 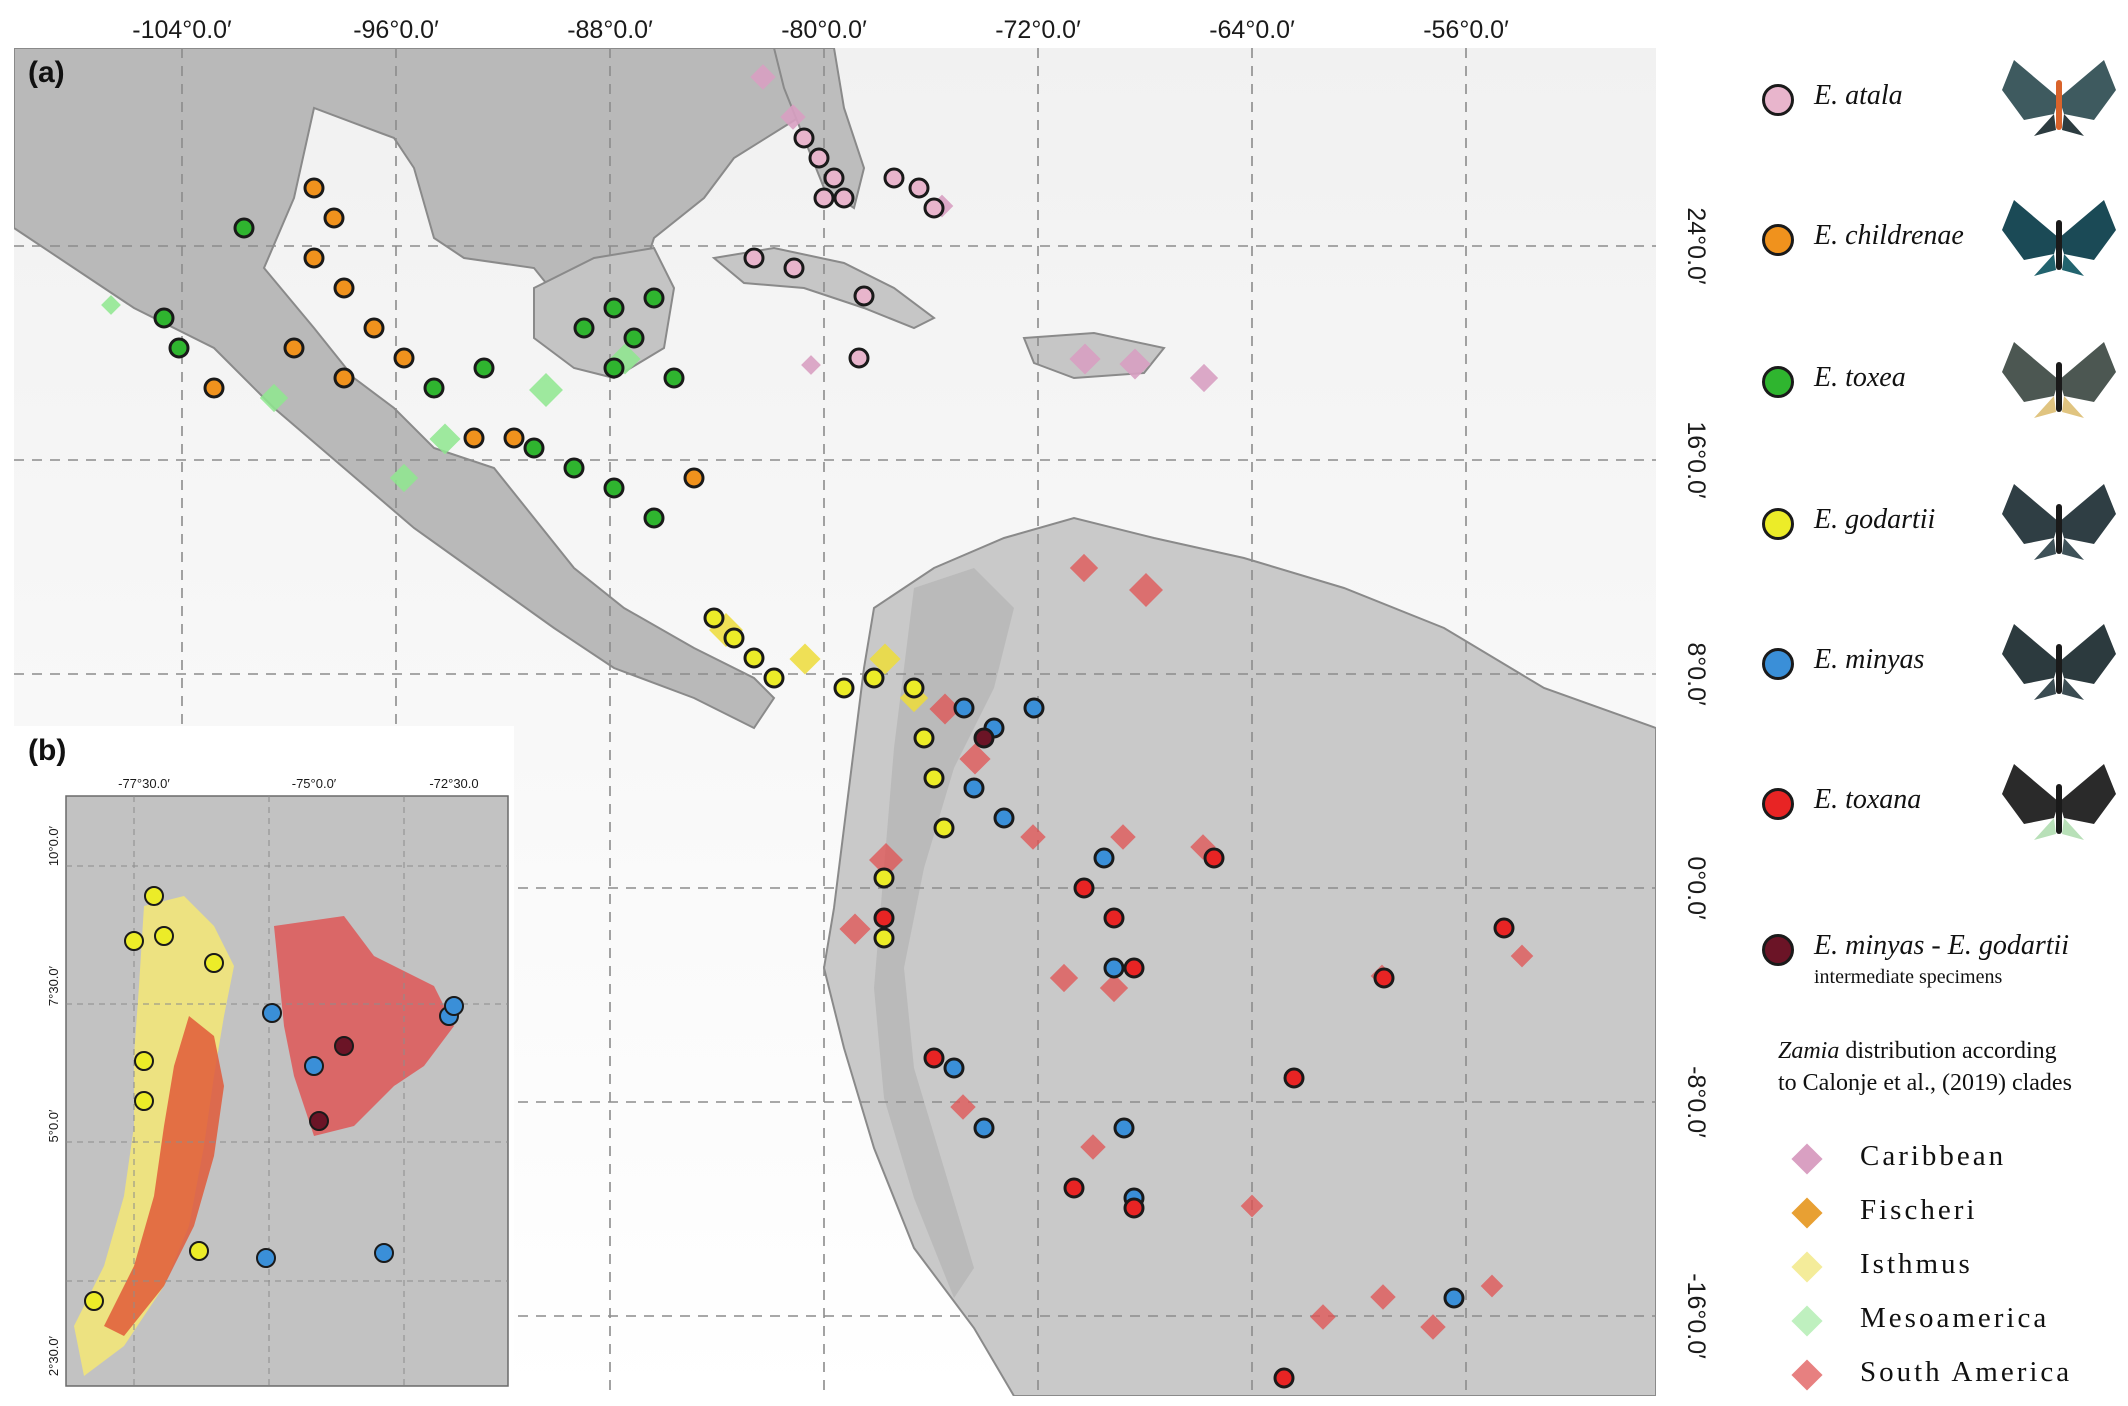 I want to click on inset-tick-lon-2: -75°0.0′, so click(x=314, y=783).